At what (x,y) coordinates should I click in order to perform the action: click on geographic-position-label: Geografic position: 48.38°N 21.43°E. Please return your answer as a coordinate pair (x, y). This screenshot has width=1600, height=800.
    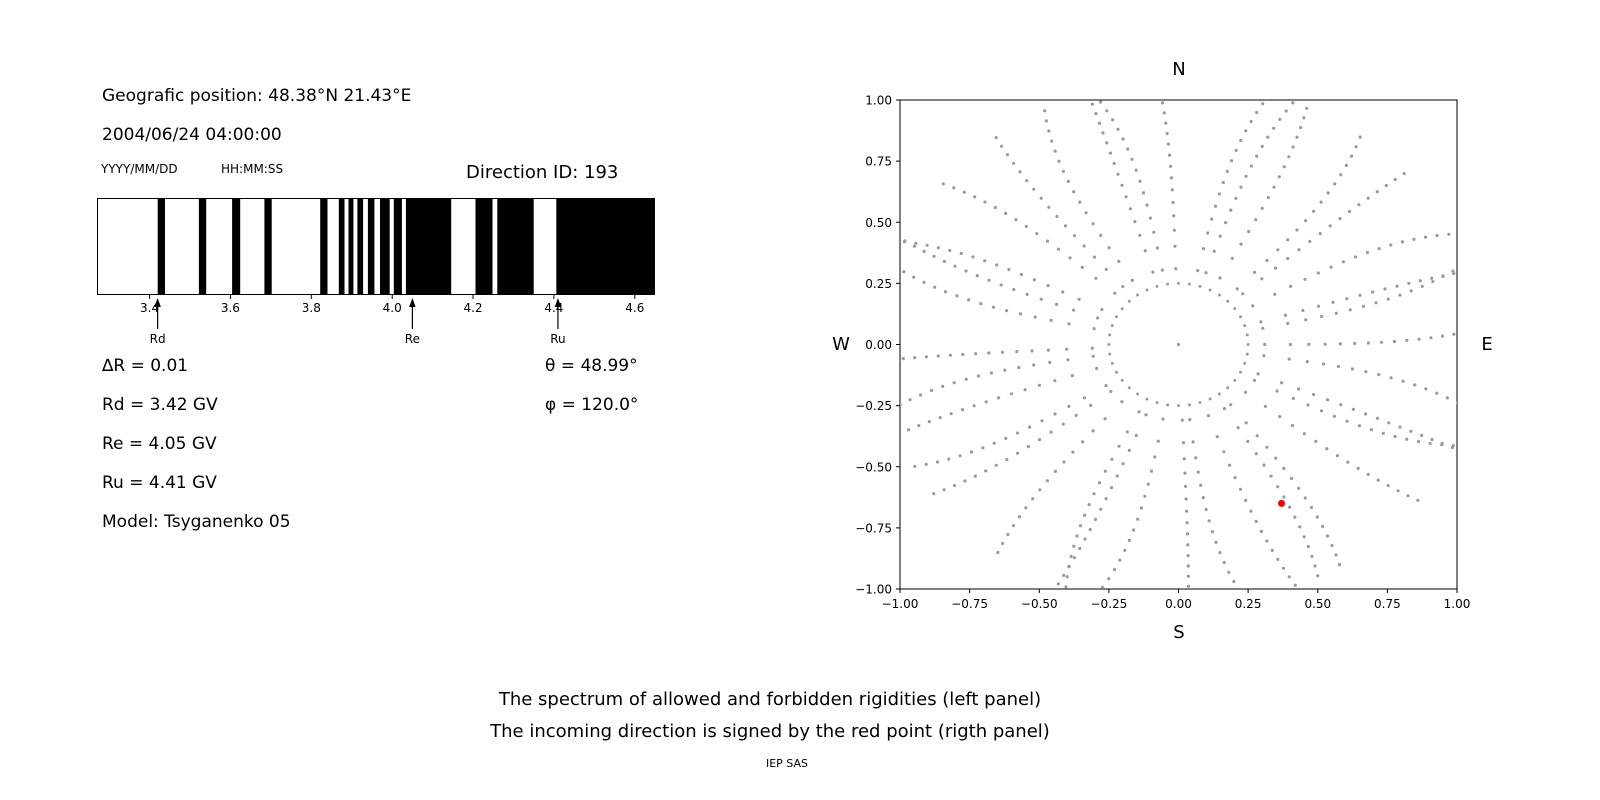
    Looking at the image, I should click on (257, 96).